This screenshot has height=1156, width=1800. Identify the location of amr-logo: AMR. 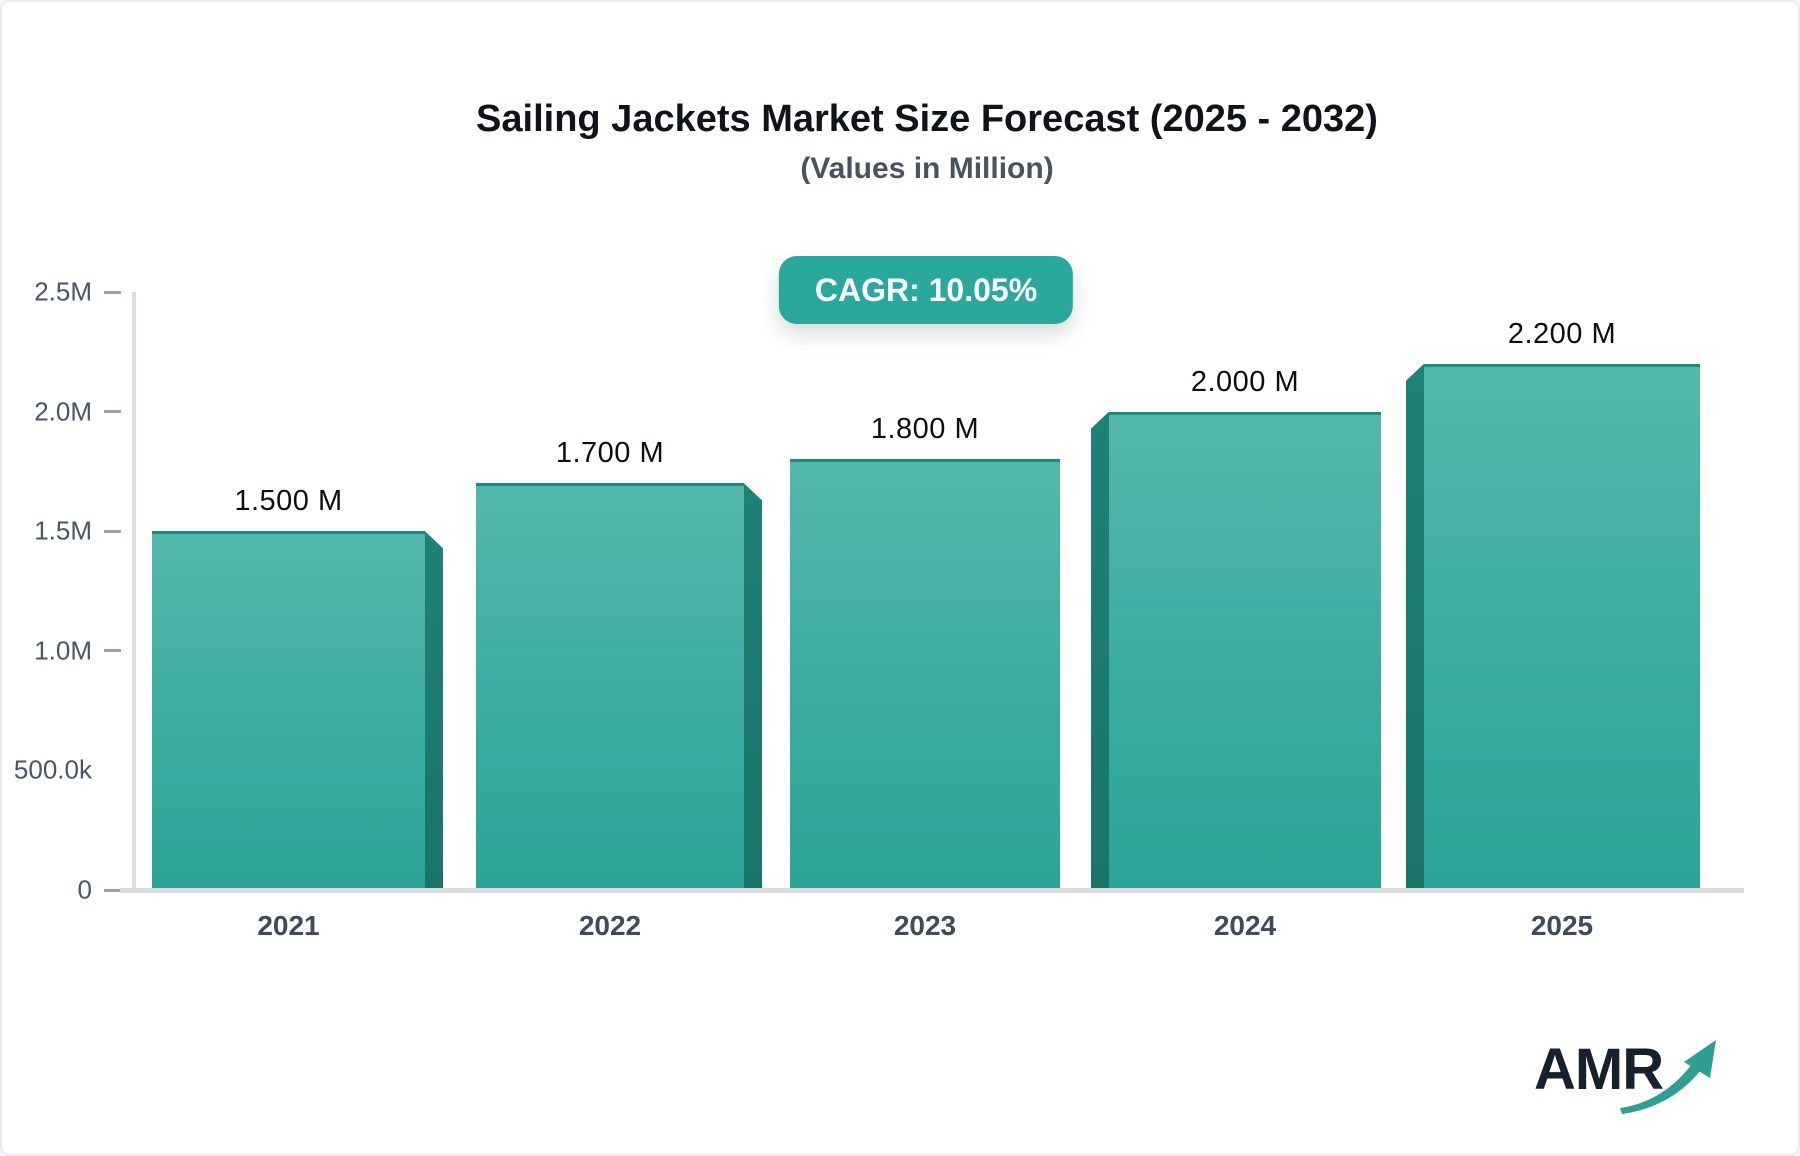
(1625, 1081).